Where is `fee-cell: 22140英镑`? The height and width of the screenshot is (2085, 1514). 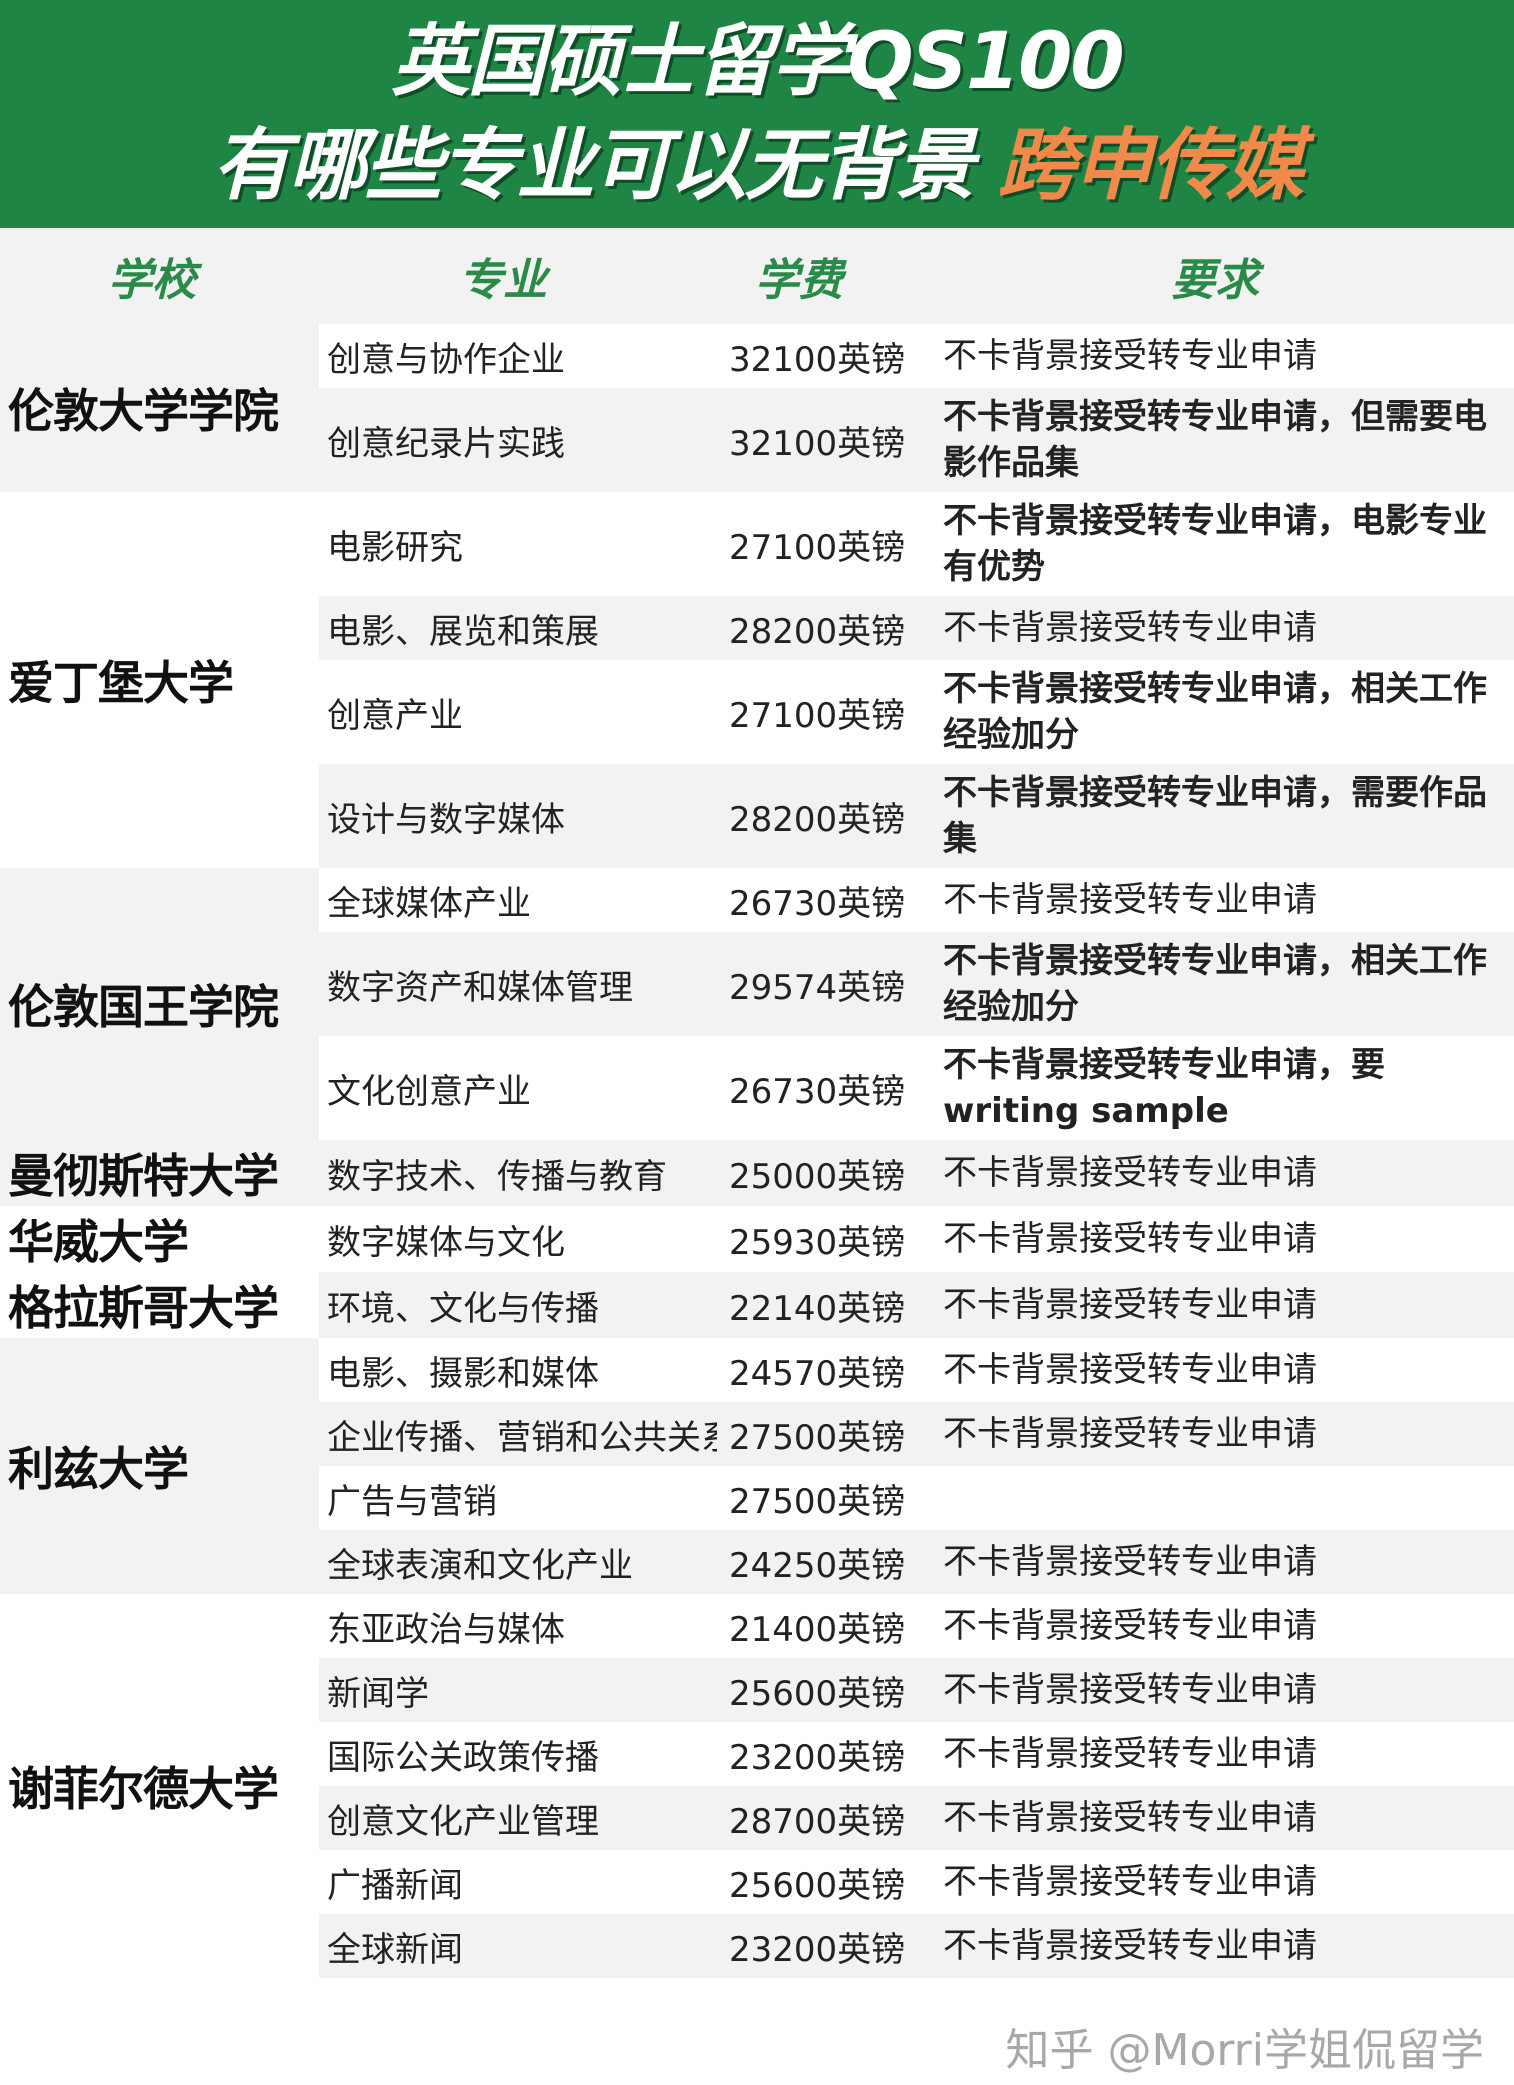 fee-cell: 22140英镑 is located at coordinates (824, 1305).